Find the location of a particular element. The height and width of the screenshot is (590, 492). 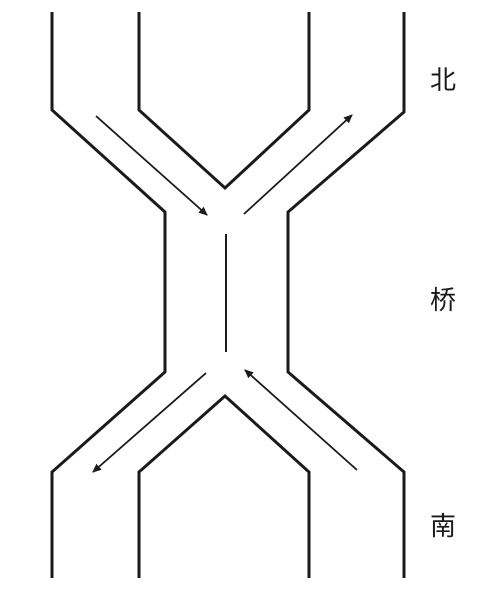

south-median is located at coordinates (224, 485).